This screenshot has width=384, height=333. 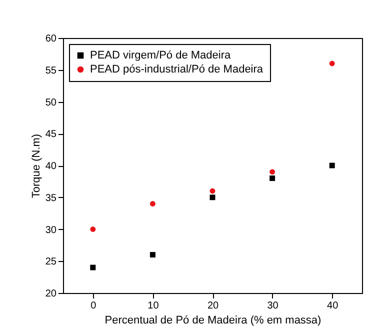 I want to click on y-tick-label: 35, so click(x=51, y=198).